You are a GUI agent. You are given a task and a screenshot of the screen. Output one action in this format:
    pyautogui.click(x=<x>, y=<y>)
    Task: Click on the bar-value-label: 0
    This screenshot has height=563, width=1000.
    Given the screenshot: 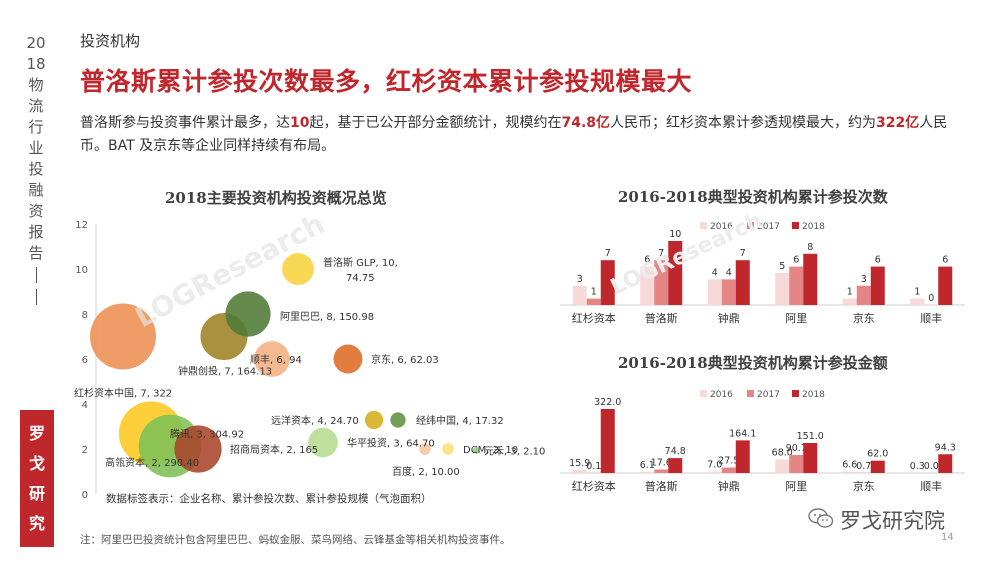 What is the action you would take?
    pyautogui.click(x=931, y=298)
    